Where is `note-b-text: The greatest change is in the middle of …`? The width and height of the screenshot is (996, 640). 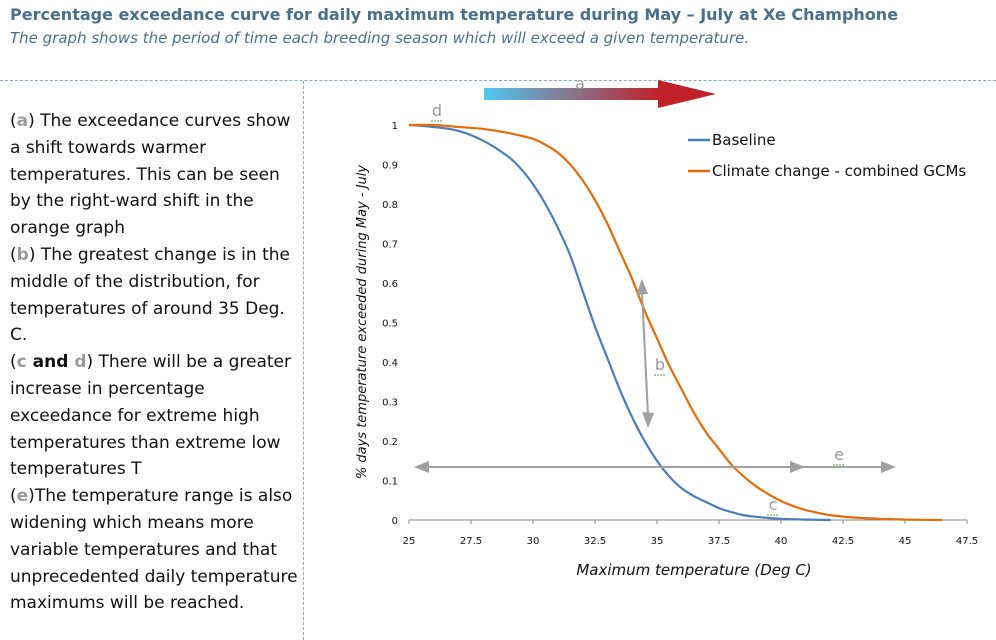
note-b-text: The greatest change is in the middle of … is located at coordinates (150, 295).